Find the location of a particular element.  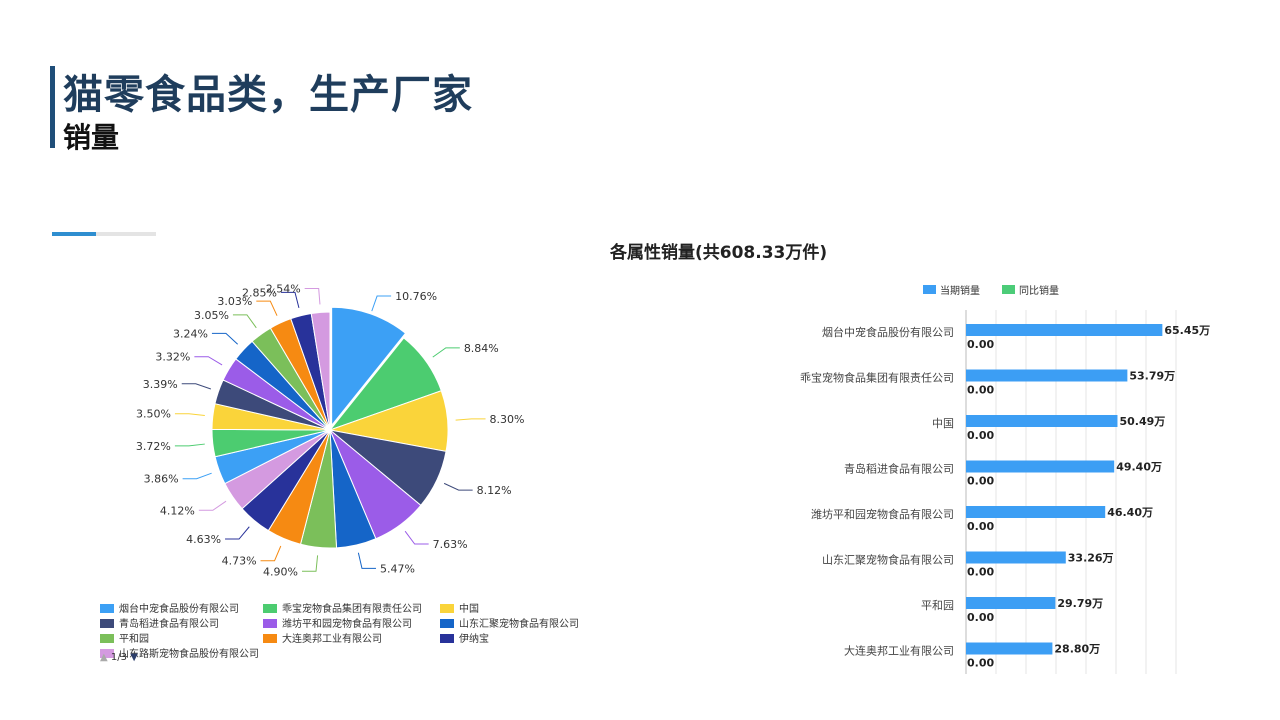

legend-label: 山东路斯宠物食品股份有限公司 is located at coordinates (189, 654).